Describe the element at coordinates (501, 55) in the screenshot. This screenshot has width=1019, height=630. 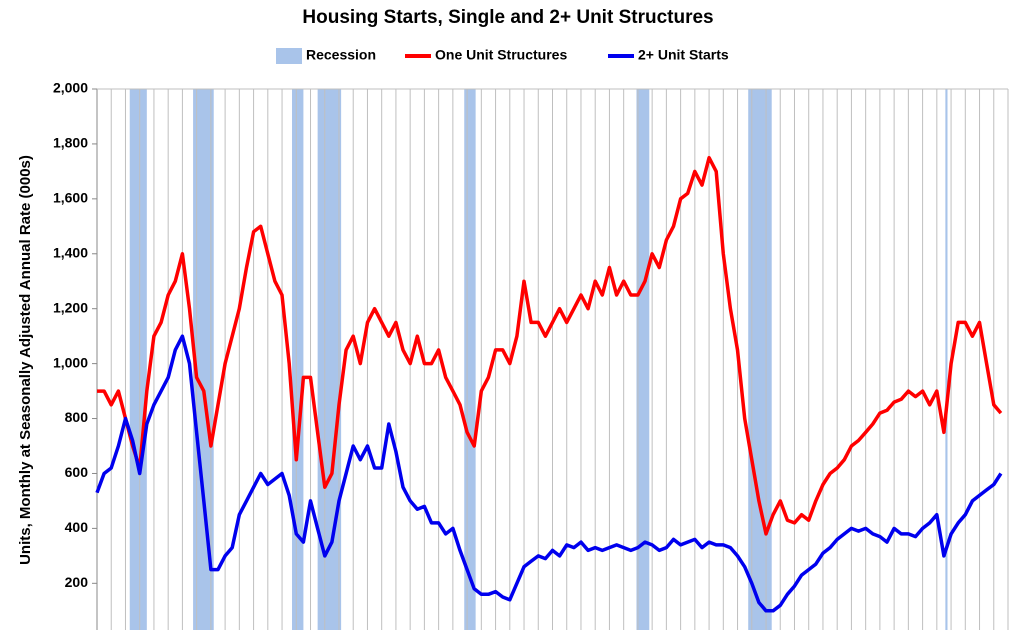
I see `legend-label: One Unit Structures` at that location.